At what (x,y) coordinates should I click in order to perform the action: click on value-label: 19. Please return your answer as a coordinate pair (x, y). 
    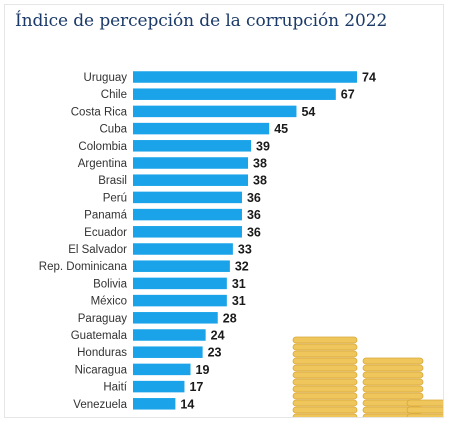
    Looking at the image, I should click on (203, 370).